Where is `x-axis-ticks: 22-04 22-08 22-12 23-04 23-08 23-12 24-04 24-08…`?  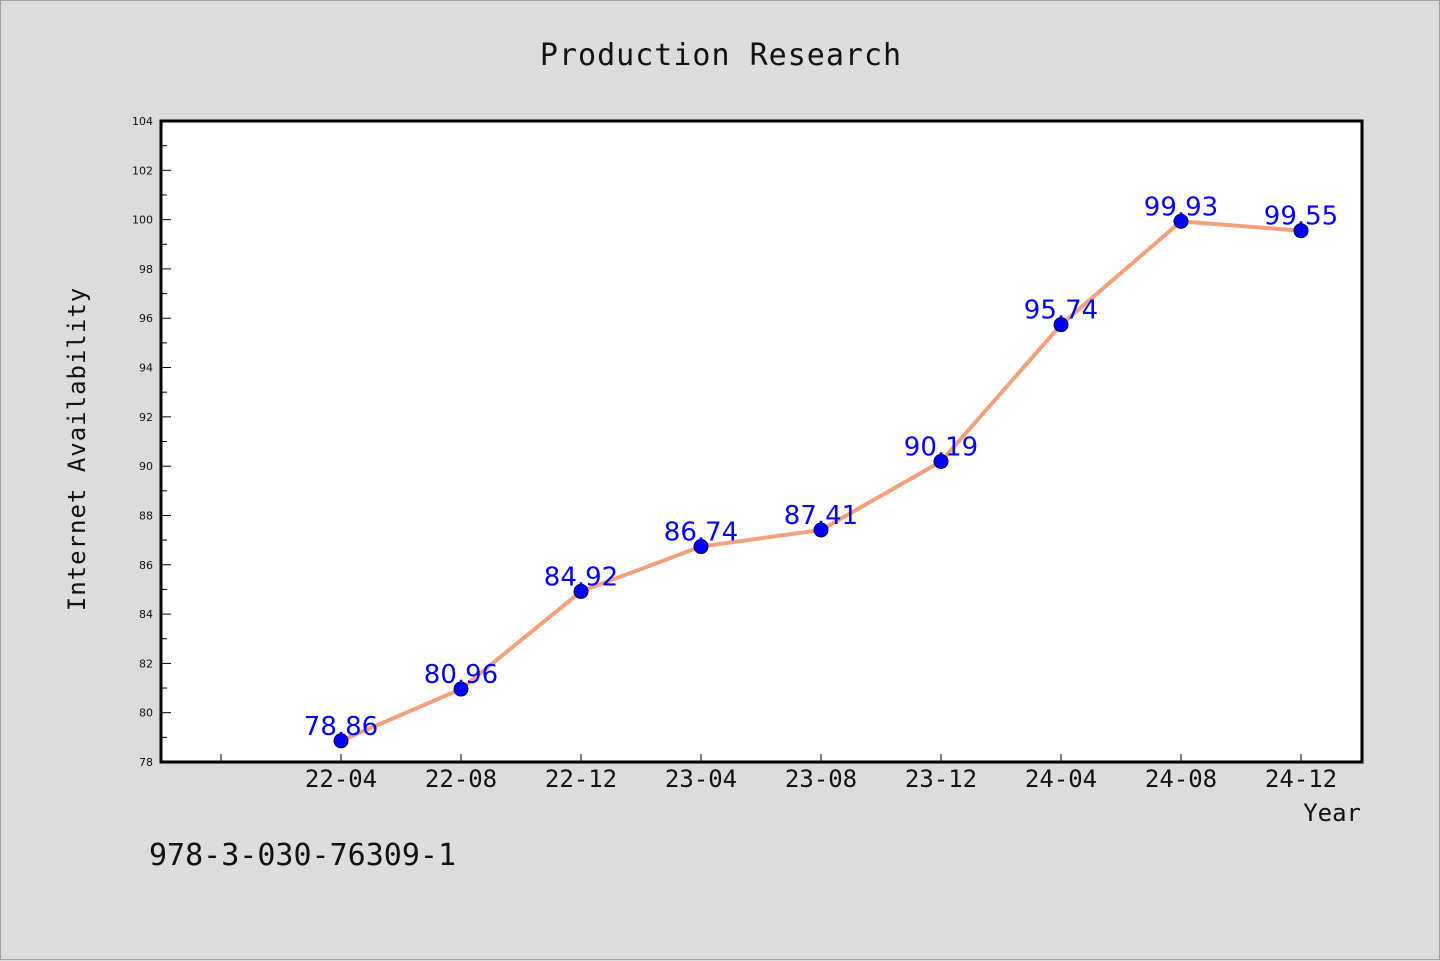 x-axis-ticks: 22-04 22-08 22-12 23-04 23-08 23-12 24-04 24-08… is located at coordinates (778, 773).